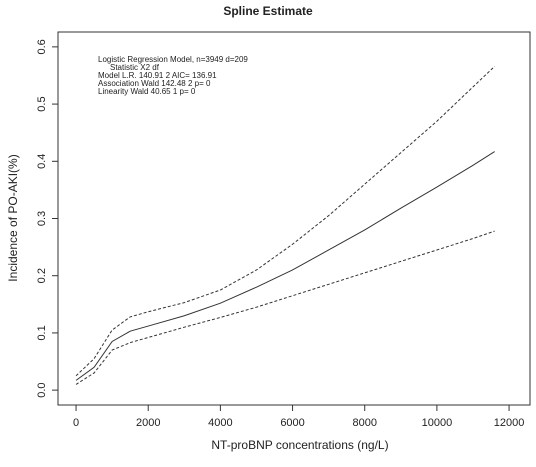  What do you see at coordinates (148, 423) in the screenshot?
I see `x-tick-label: 2000` at bounding box center [148, 423].